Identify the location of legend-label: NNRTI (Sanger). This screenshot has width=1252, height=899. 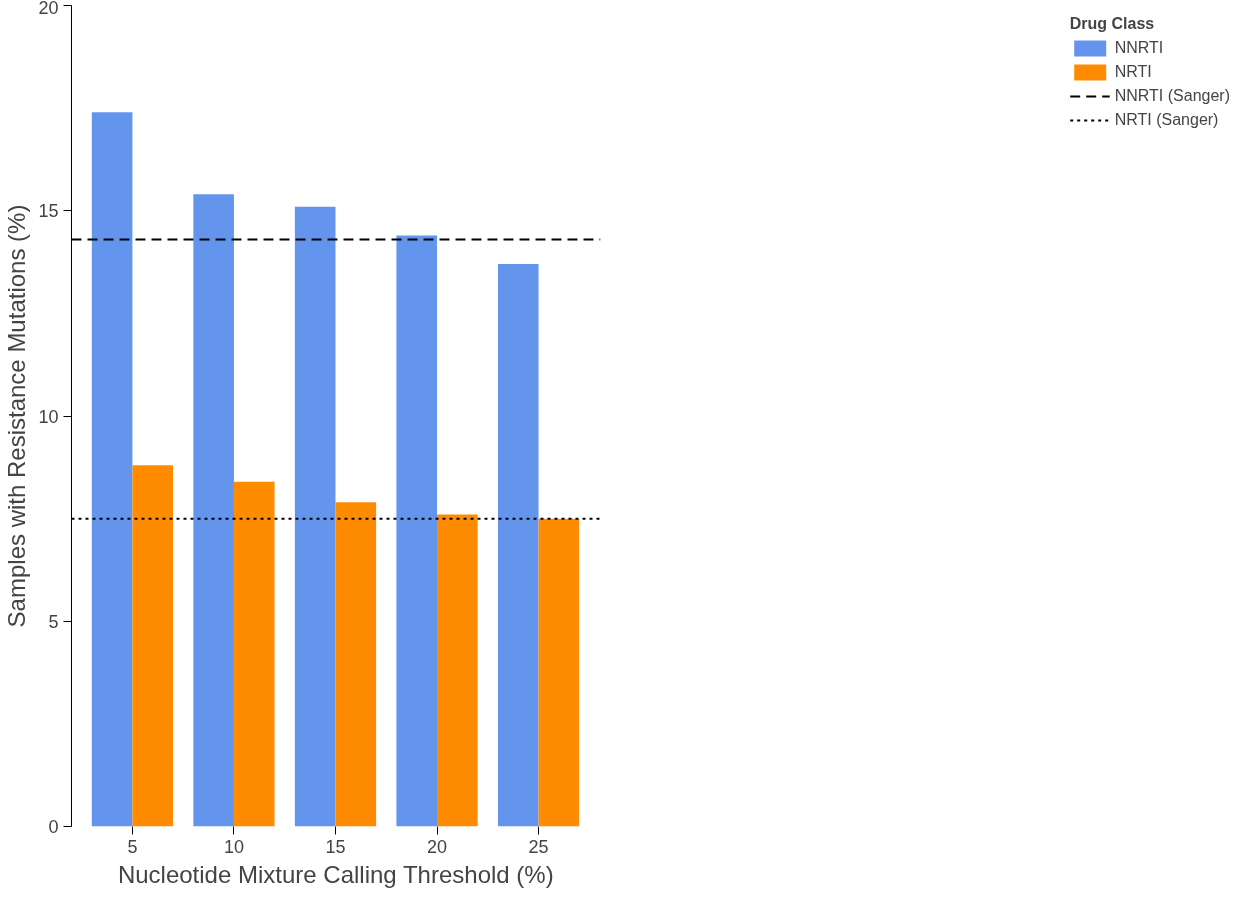
(1172, 96).